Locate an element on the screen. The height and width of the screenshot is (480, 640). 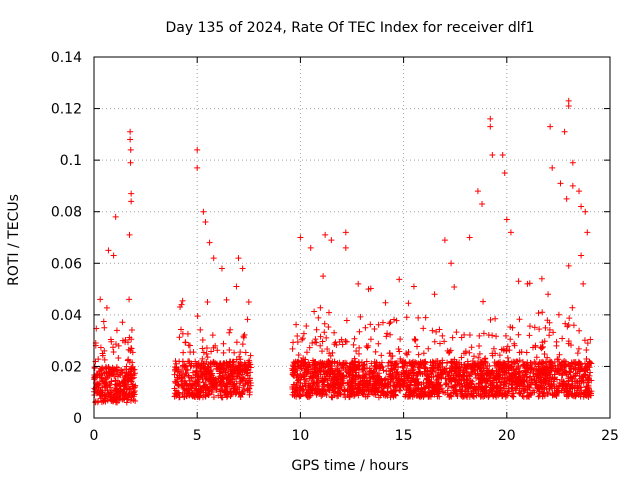
y-tick-label: 0 is located at coordinates (77, 419).